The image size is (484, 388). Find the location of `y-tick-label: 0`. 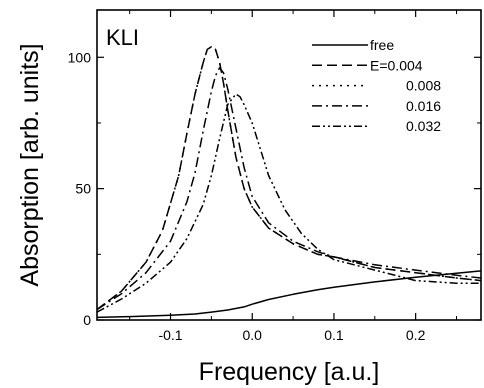

y-tick-label: 0 is located at coordinates (87, 320).